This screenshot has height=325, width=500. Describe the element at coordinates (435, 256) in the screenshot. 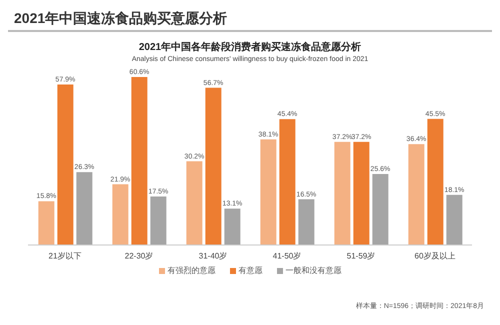

I see `x-tick-label: 60岁及以上` at that location.